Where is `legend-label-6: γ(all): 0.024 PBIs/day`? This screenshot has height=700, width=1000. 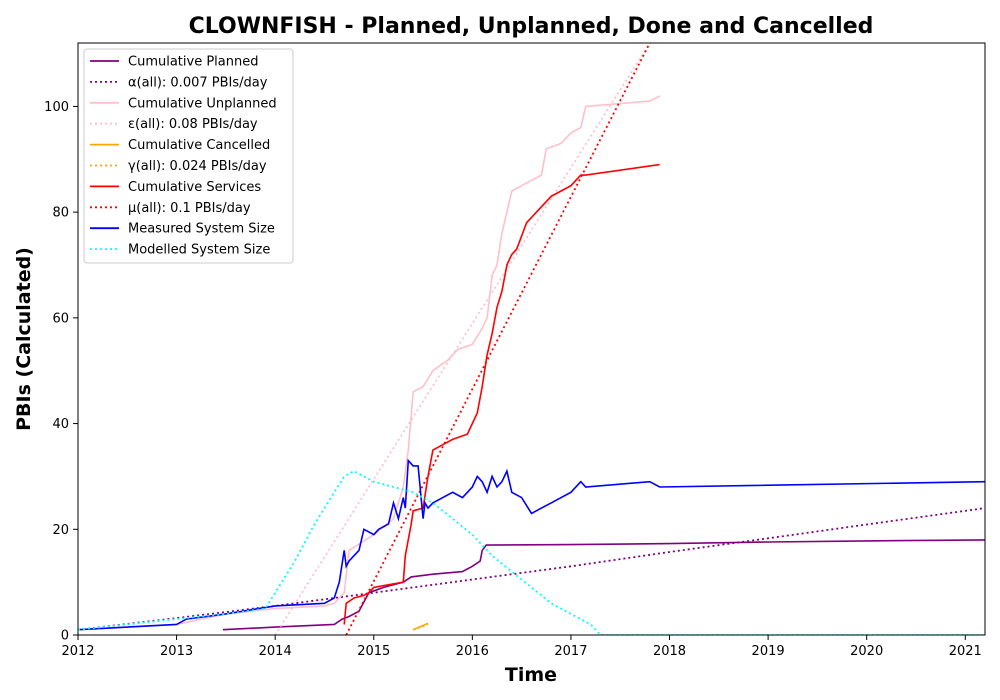
legend-label-6: γ(all): 0.024 PBIs/day is located at coordinates (197, 166).